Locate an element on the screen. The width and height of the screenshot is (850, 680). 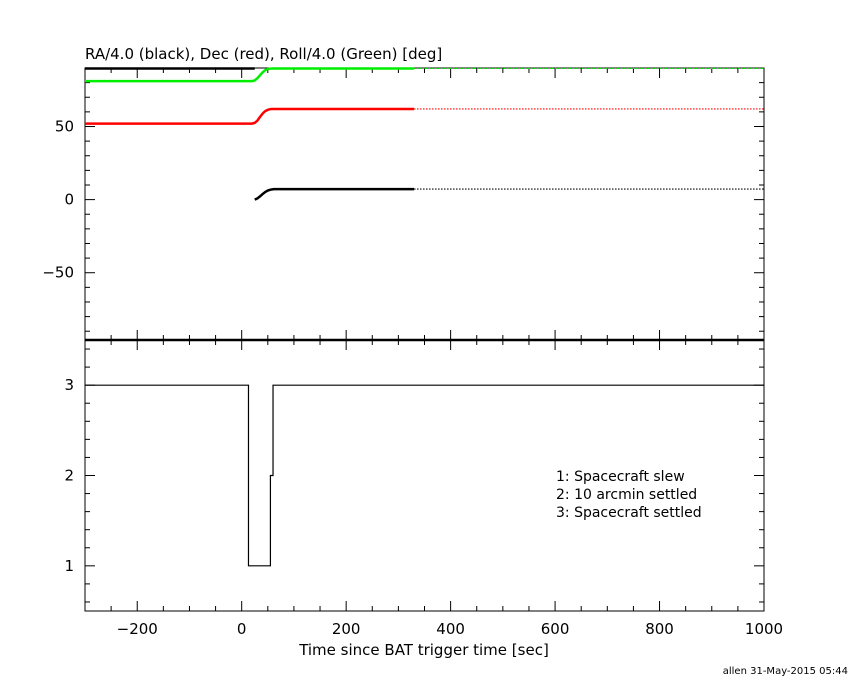
x-tick-label: 400 is located at coordinates (450, 629).